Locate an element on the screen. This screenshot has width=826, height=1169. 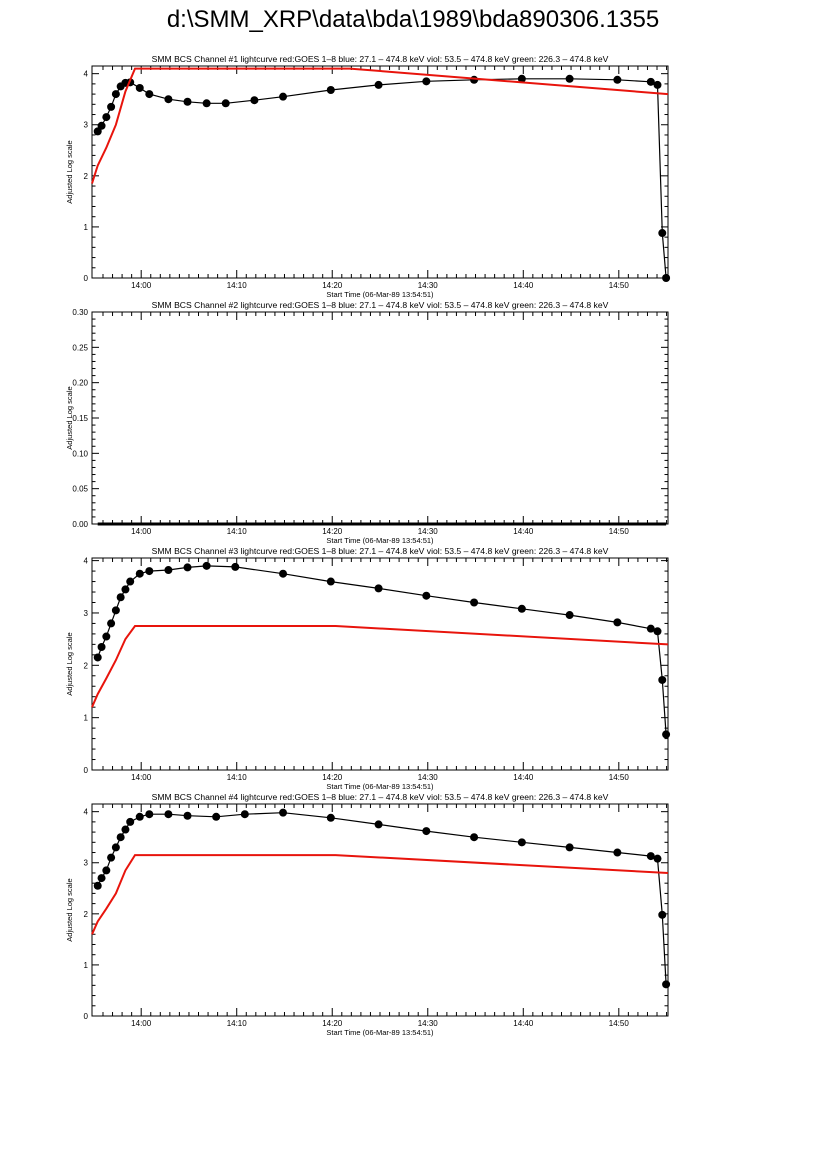
data-line is located at coordinates (382, 650).